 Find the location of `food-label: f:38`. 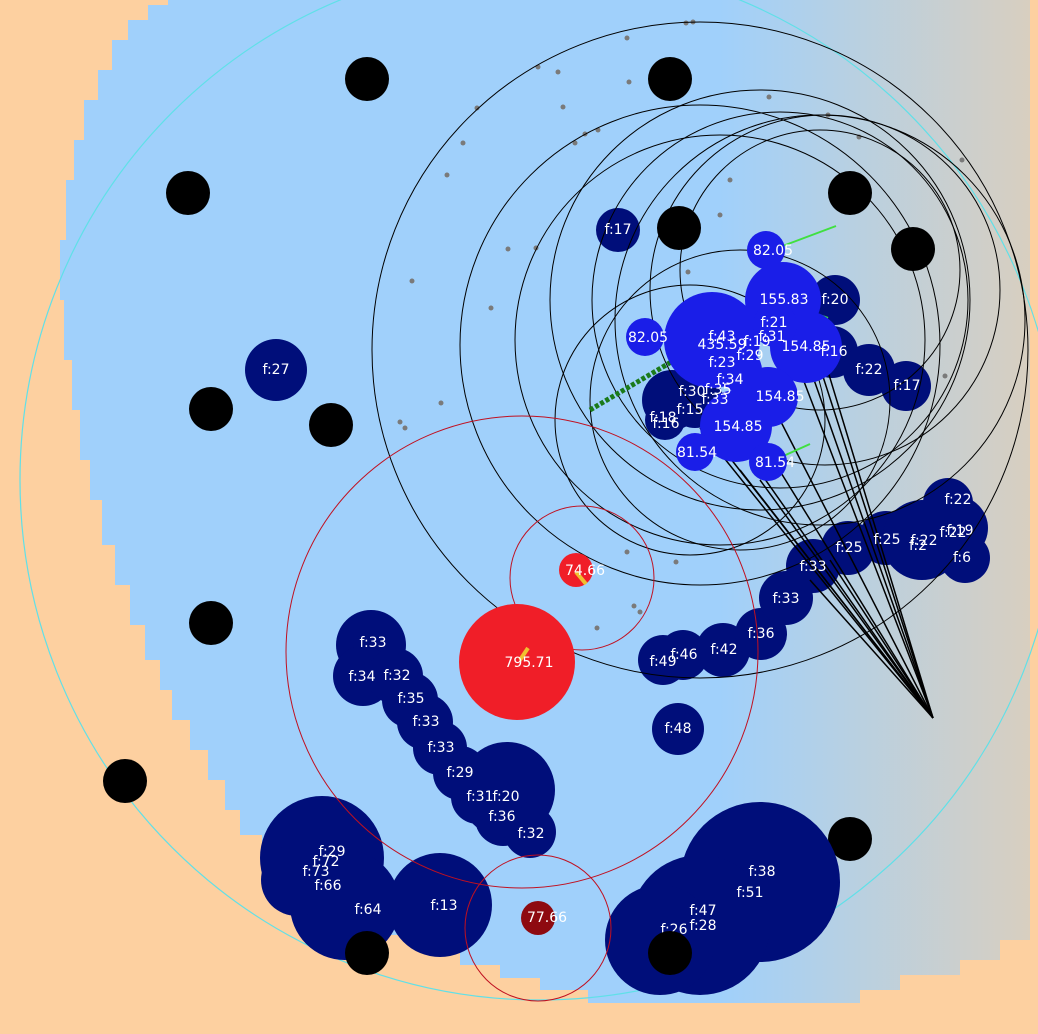

food-label: f:38 is located at coordinates (762, 872).